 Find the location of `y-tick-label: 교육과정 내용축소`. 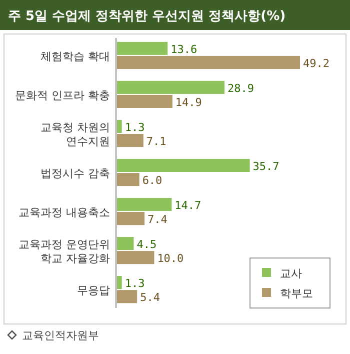

y-tick-label: 교육과정 내용축소 is located at coordinates (64, 213).